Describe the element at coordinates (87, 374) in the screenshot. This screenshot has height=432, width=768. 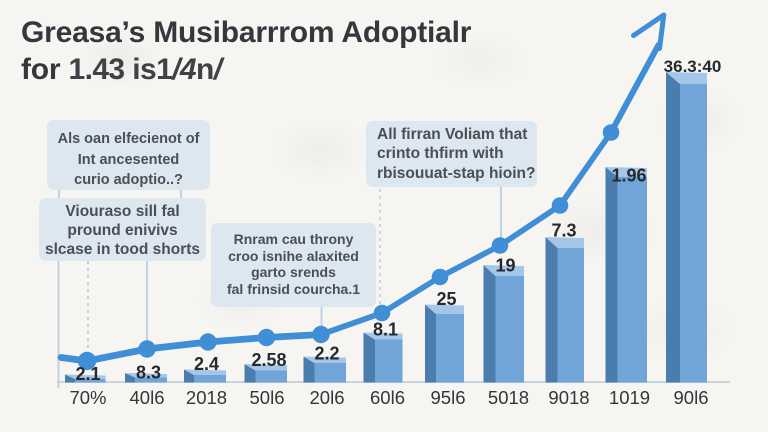
I see `svg-text: 2.1` at that location.